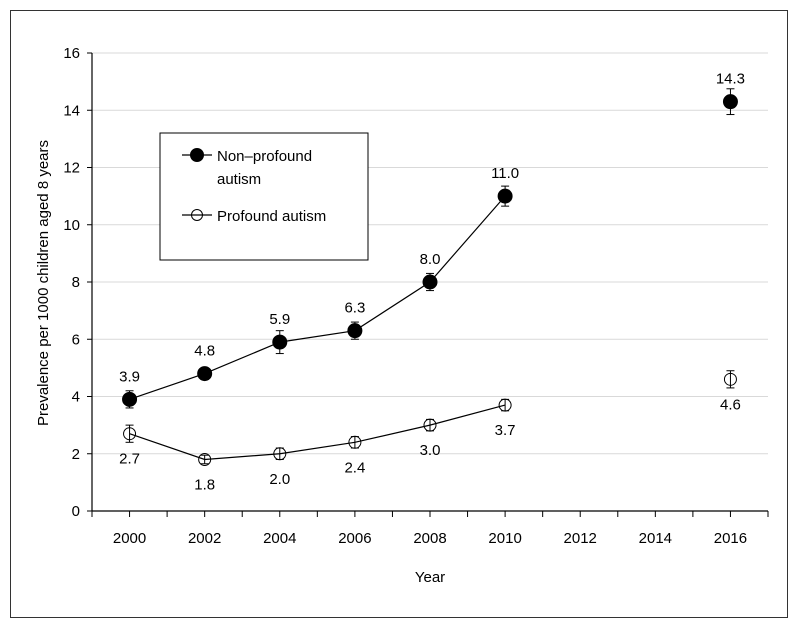 This screenshot has height=630, width=800. What do you see at coordinates (730, 404) in the screenshot?
I see `data-label: 4.6` at bounding box center [730, 404].